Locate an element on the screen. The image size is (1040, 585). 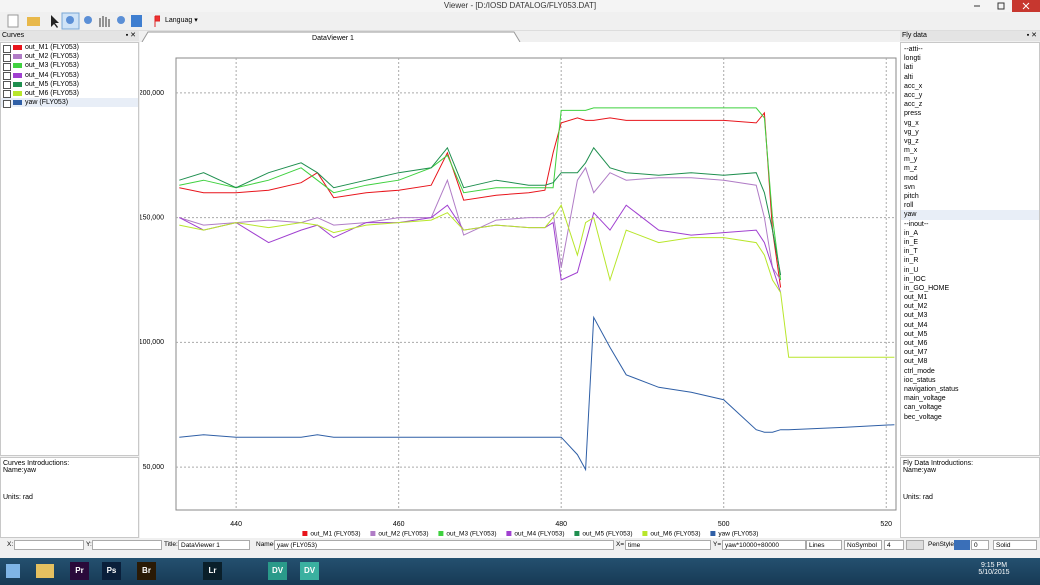
curve-item: out_M1 (FLY053) is located at coordinates (69, 48).